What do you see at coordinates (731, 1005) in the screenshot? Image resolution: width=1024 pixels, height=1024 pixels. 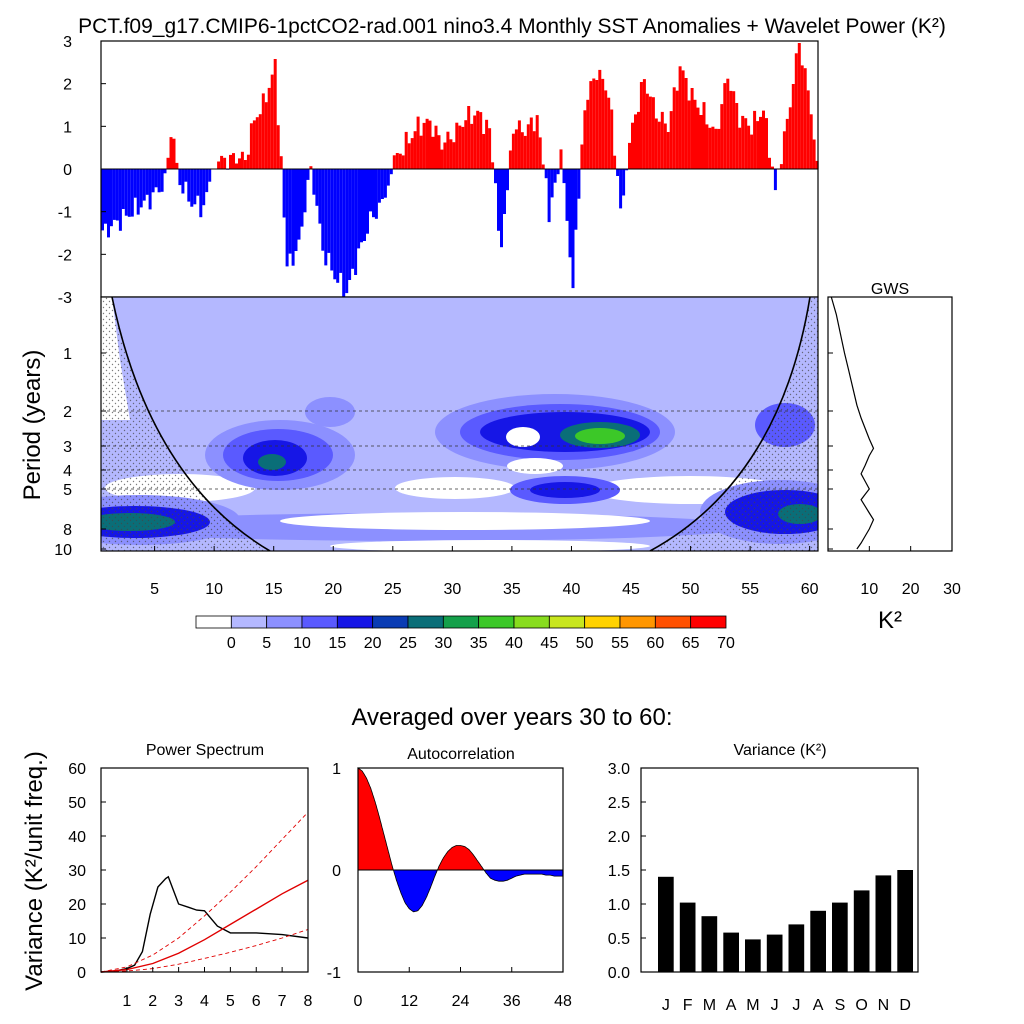 I see `variance-month-label: A` at bounding box center [731, 1005].